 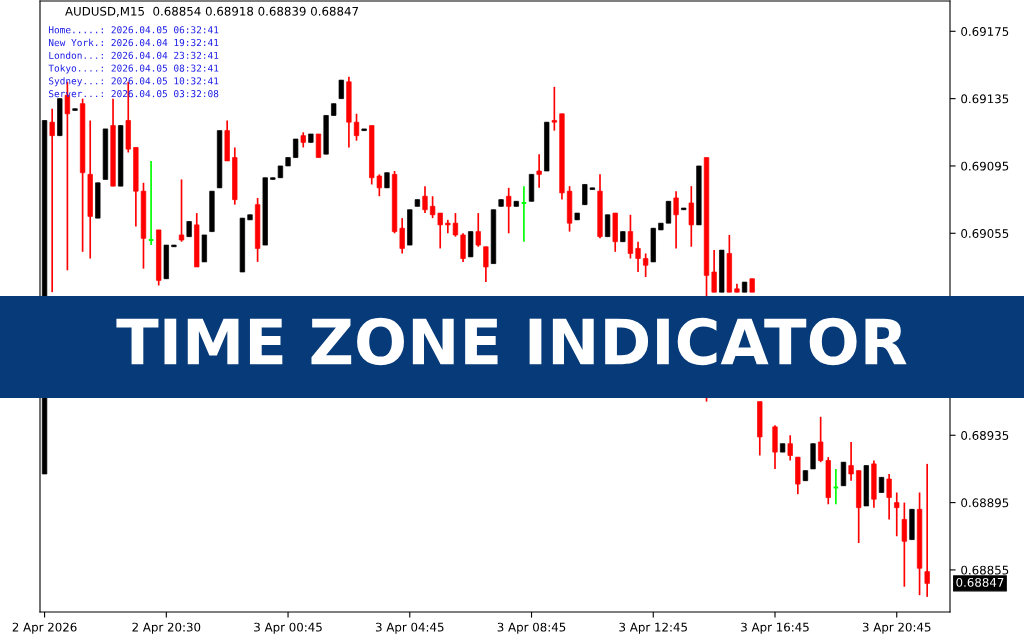 I want to click on y-tick-label: 0.68935, so click(x=985, y=435).